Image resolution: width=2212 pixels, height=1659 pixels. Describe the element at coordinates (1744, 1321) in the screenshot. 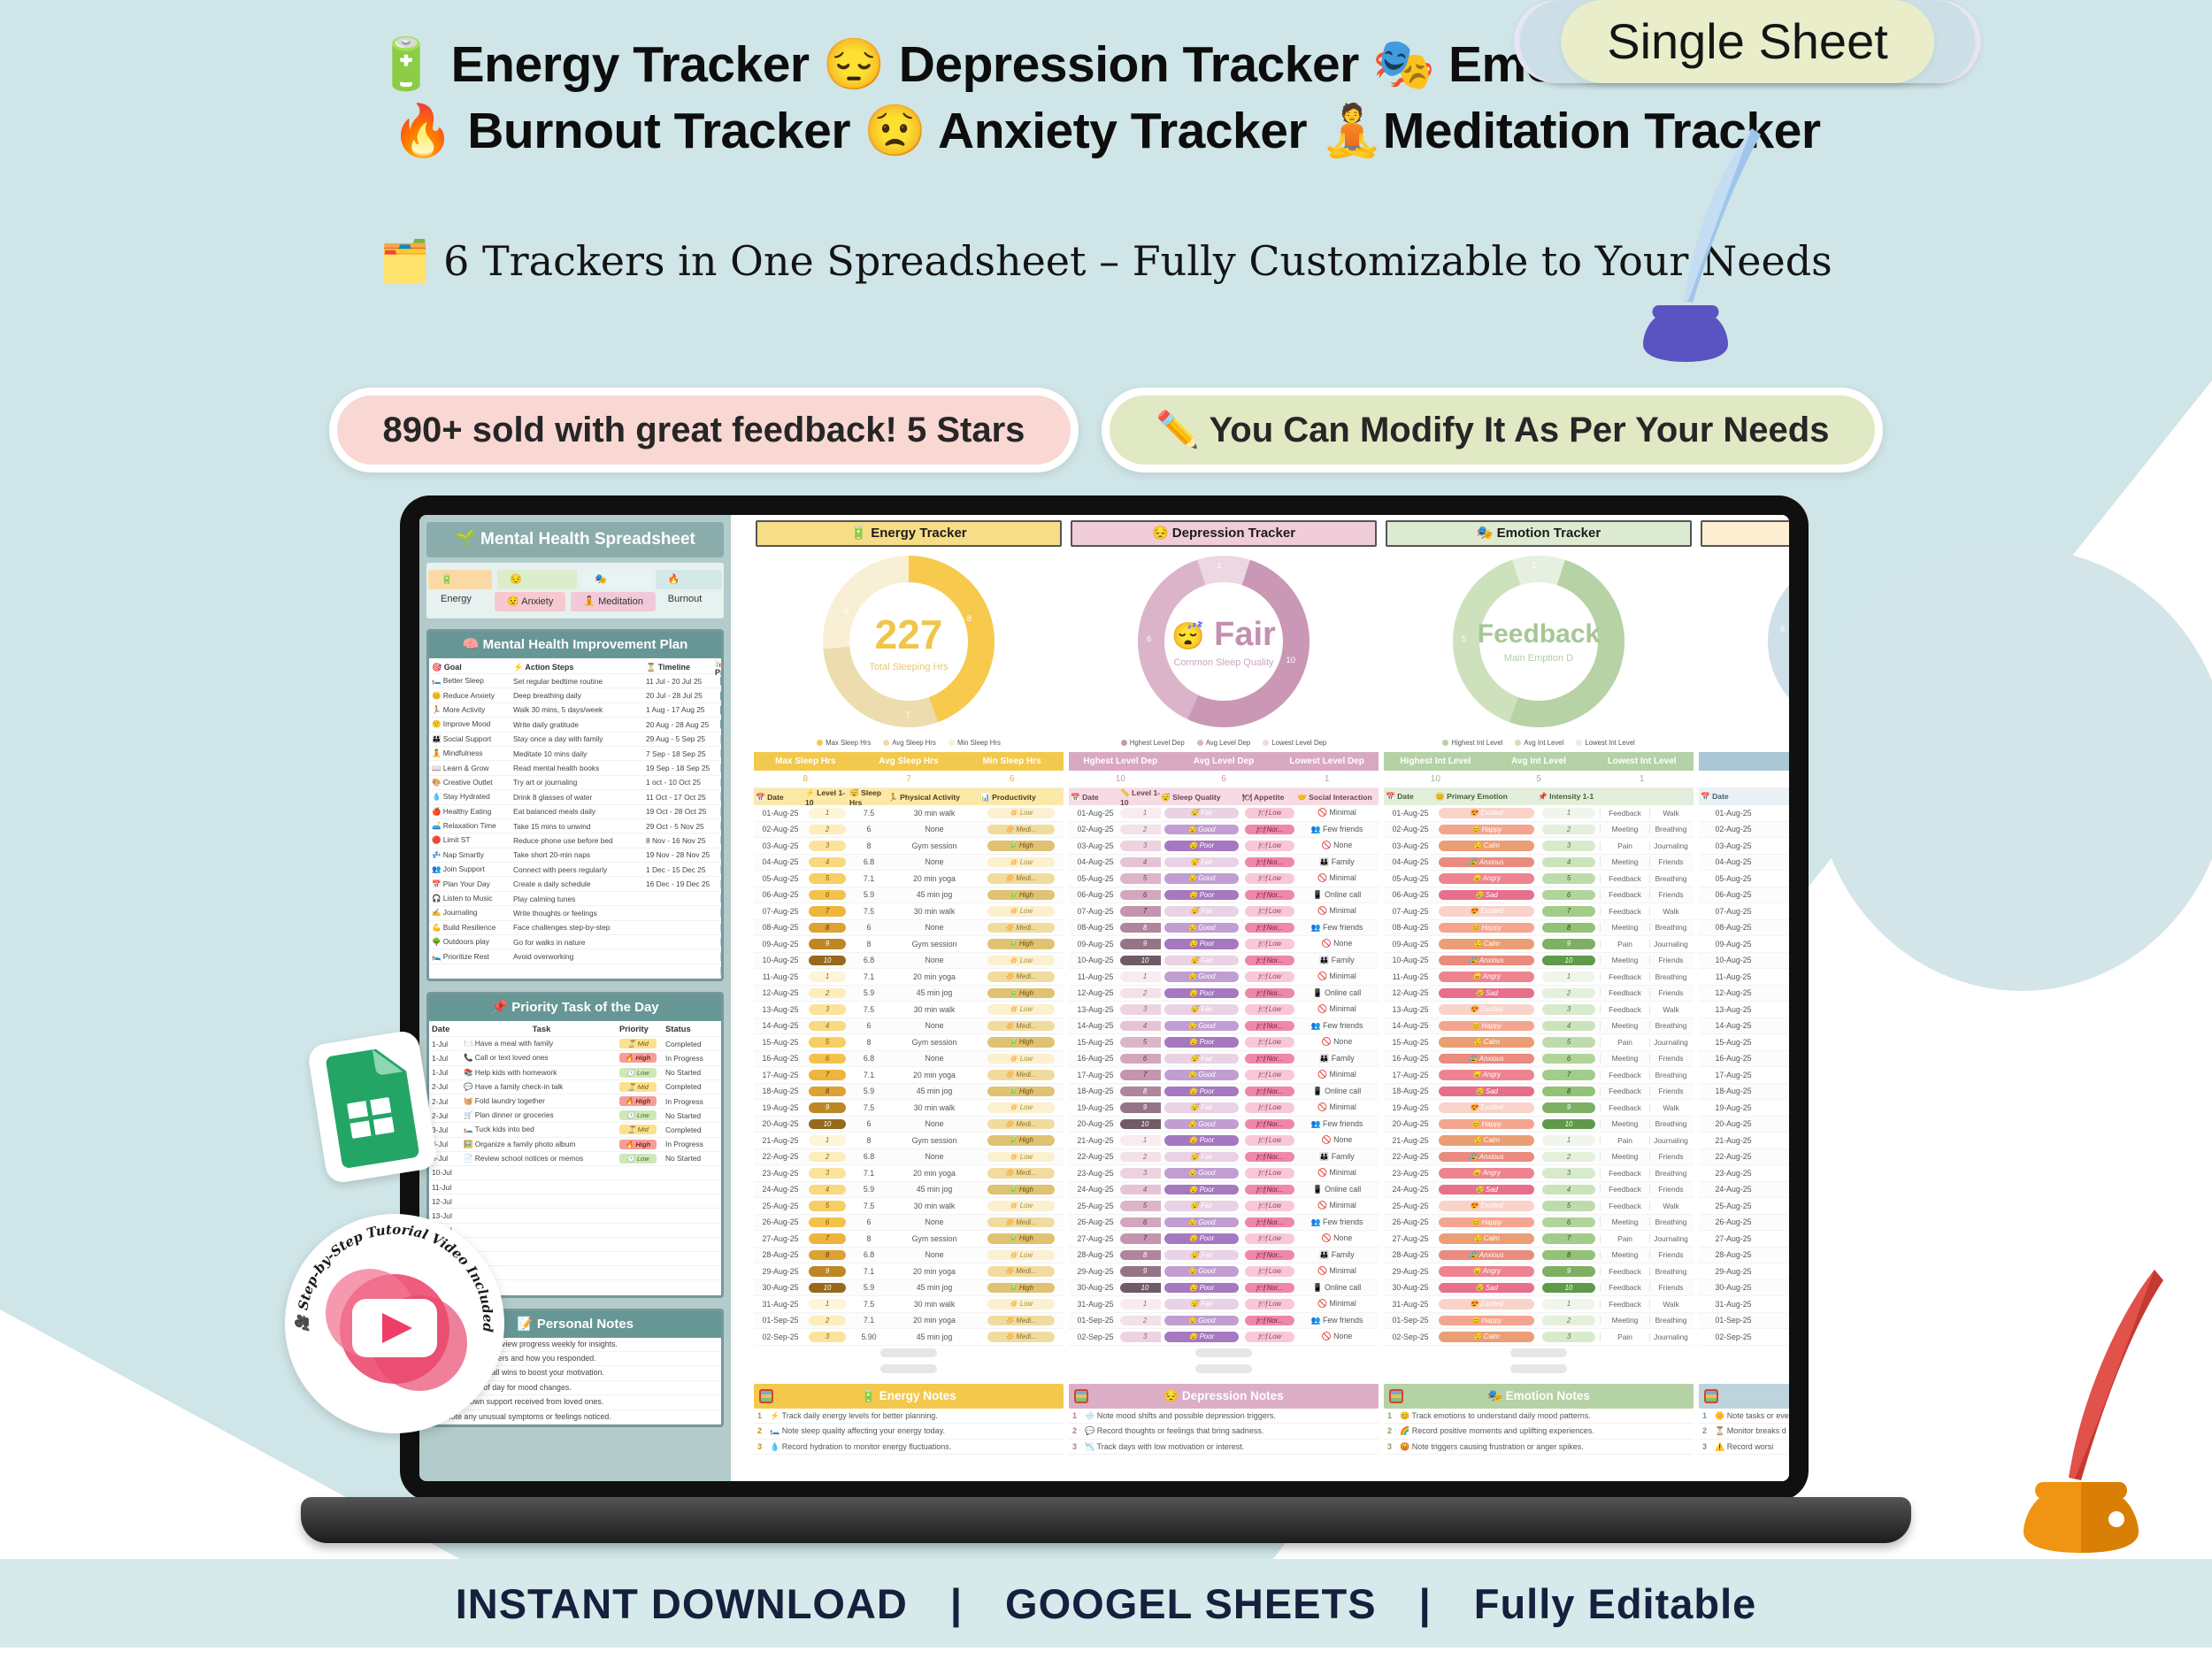

I see `table-row: 01-Sep-25 2` at that location.